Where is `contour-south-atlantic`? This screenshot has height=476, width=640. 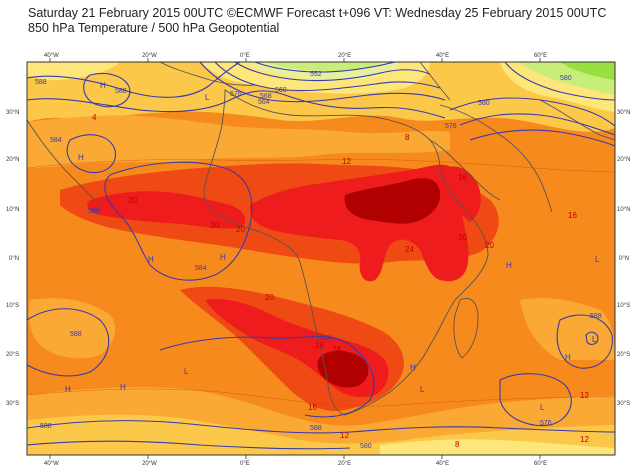 contour-south-atlantic is located at coordinates (68, 342).